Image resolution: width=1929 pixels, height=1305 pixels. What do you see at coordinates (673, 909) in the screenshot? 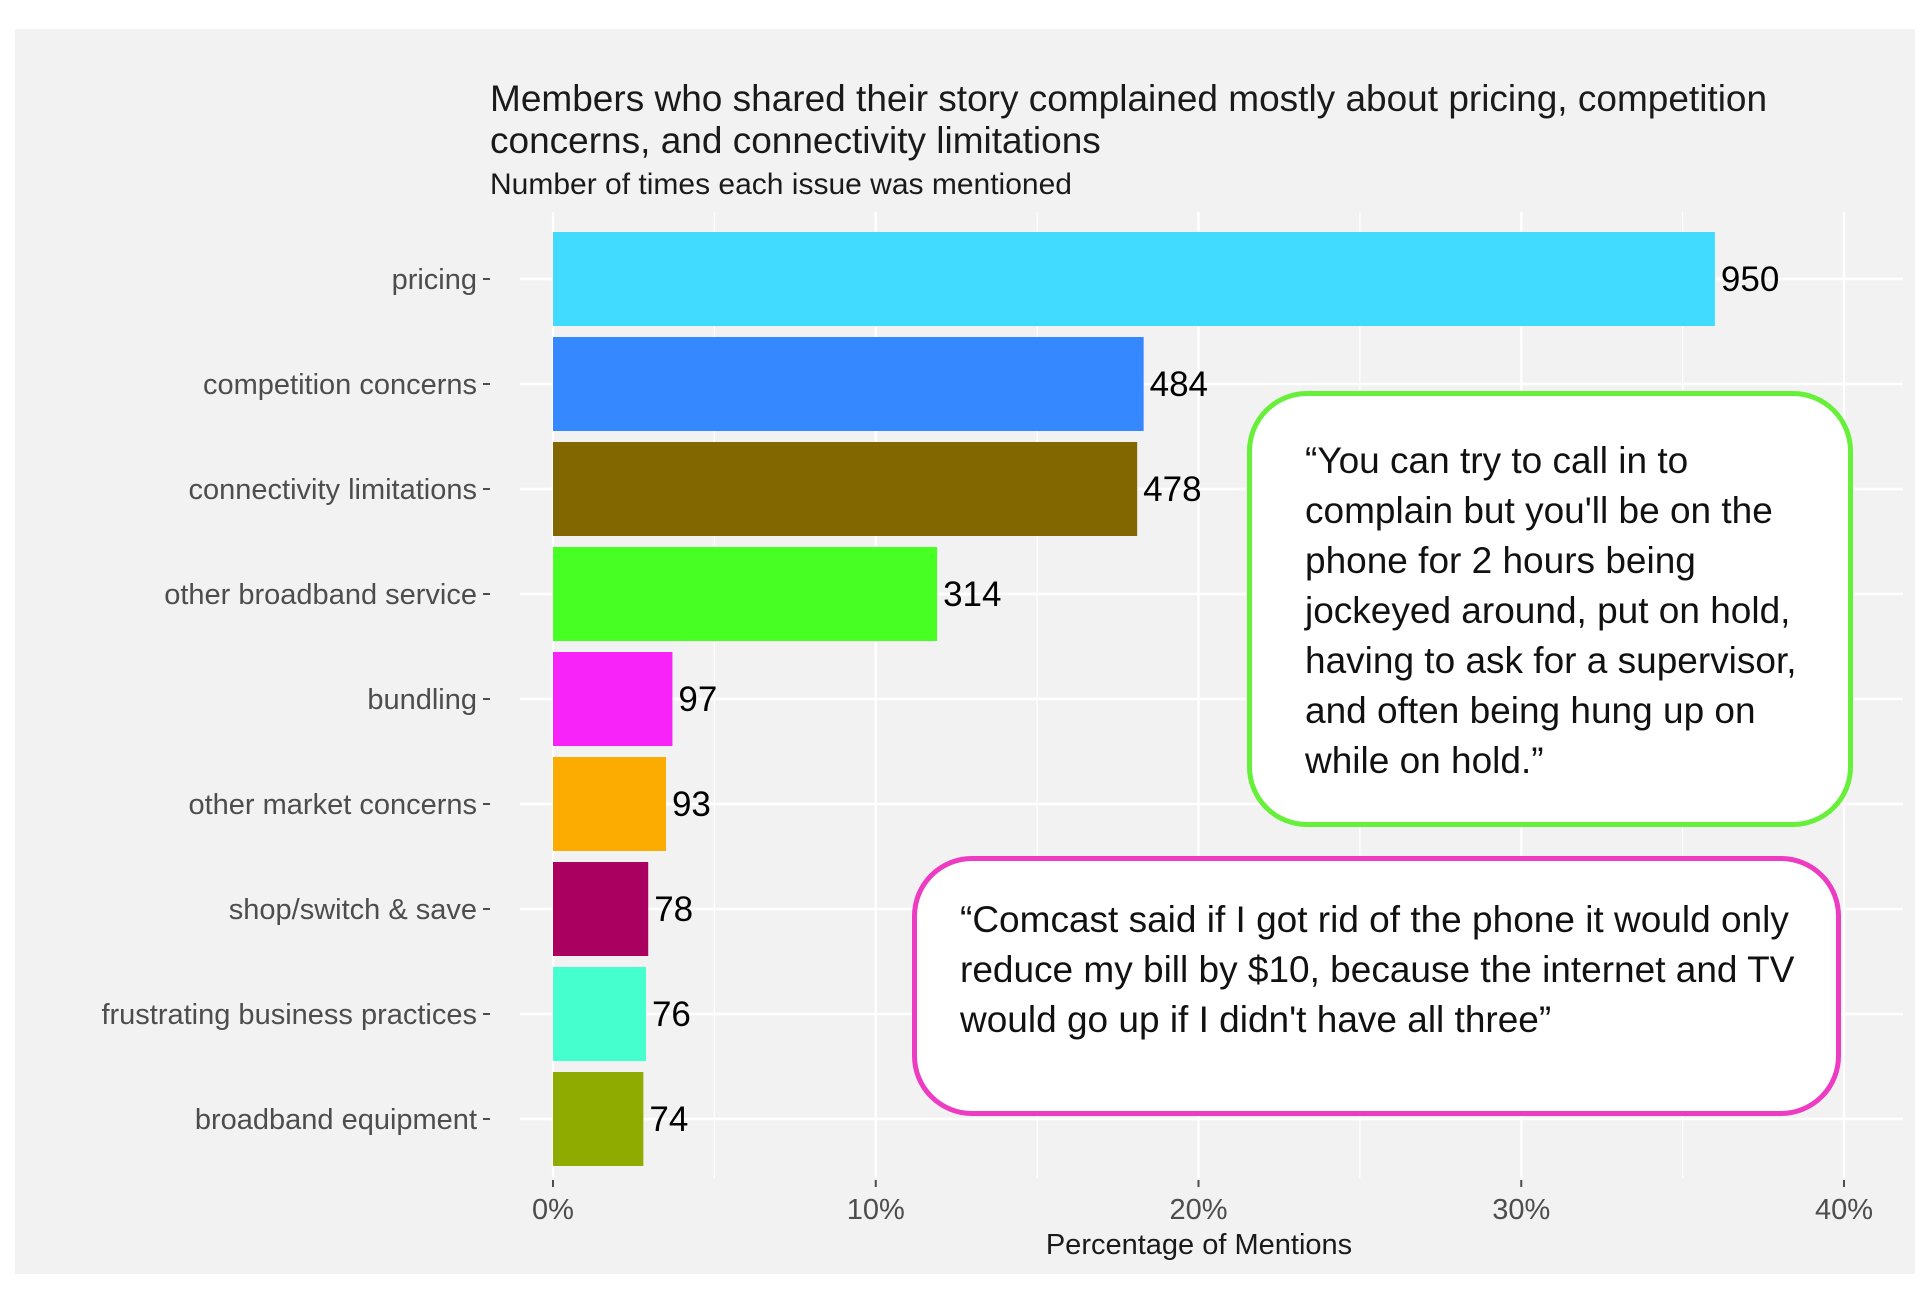
I see `value-label-6: 78` at bounding box center [673, 909].